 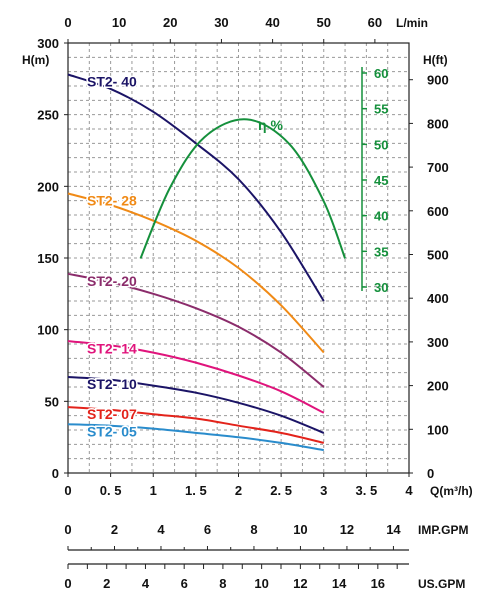 What do you see at coordinates (112, 201) in the screenshot?
I see `series-label: ST2- 28` at bounding box center [112, 201].